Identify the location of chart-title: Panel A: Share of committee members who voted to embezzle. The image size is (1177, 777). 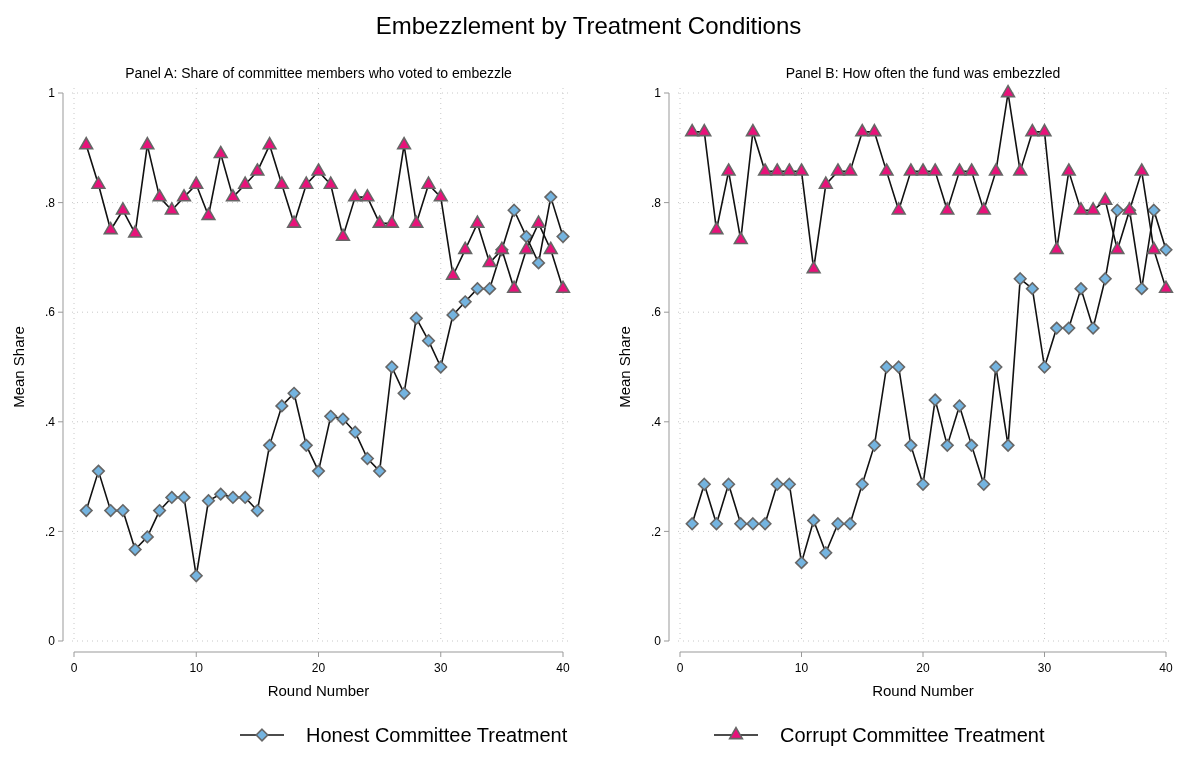
(319, 73).